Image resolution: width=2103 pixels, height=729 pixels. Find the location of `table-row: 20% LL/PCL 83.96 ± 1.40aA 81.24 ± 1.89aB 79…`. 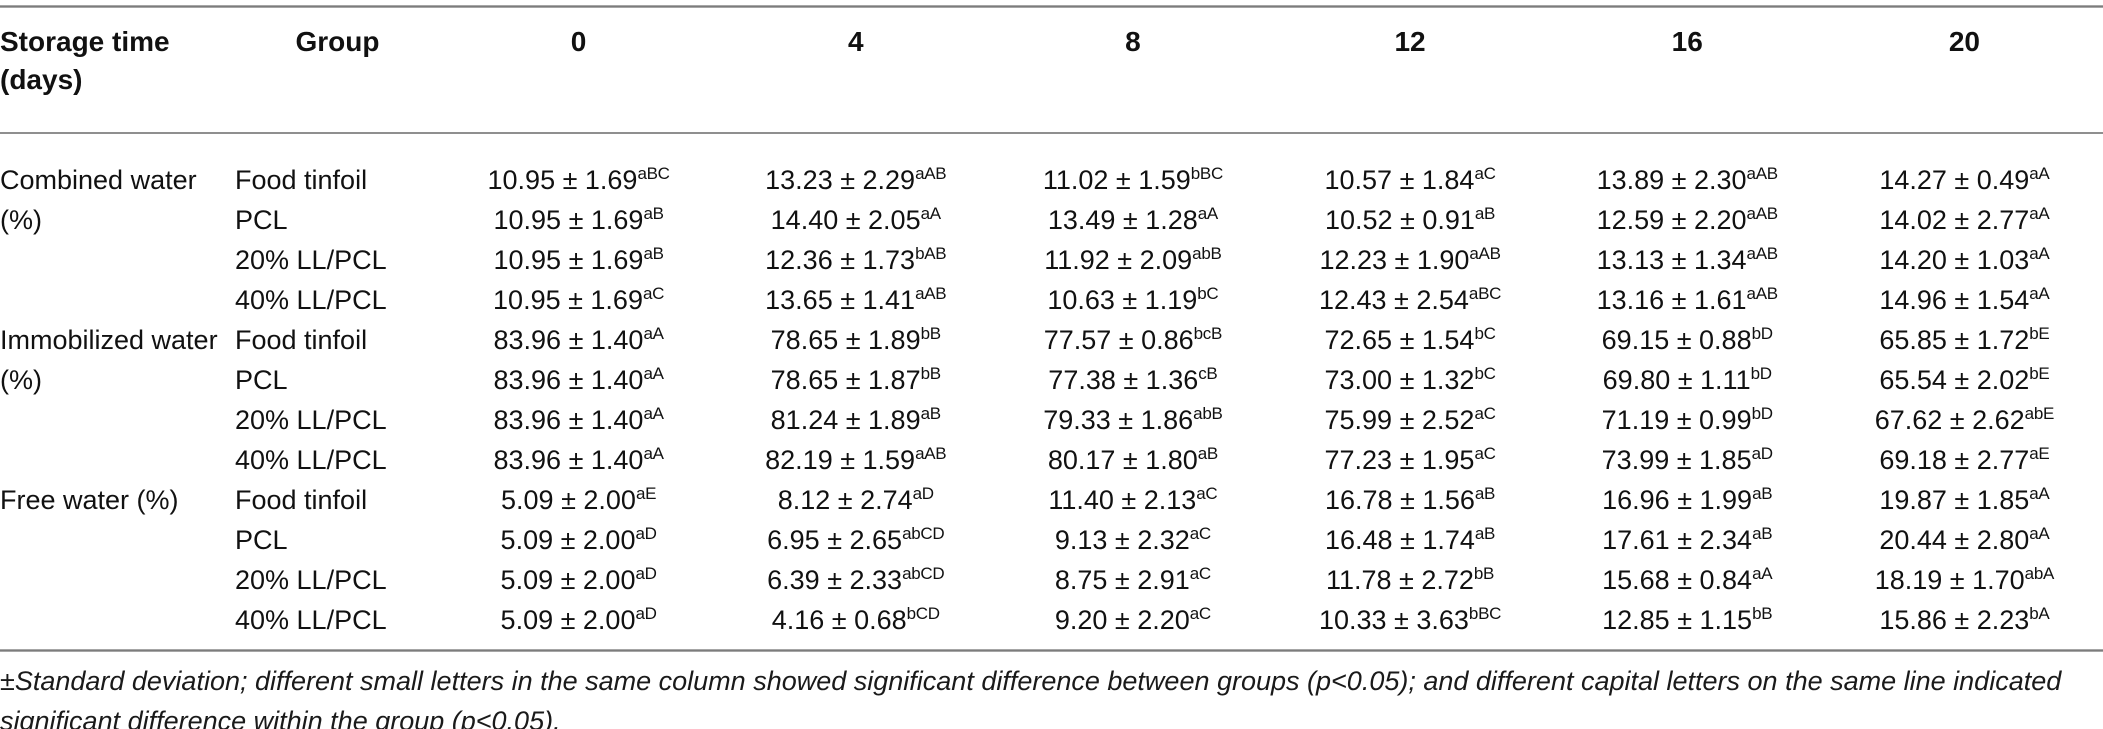

table-row: 20% LL/PCL 83.96 ± 1.40aA 81.24 ± 1.89aB 79… is located at coordinates (1051, 420).